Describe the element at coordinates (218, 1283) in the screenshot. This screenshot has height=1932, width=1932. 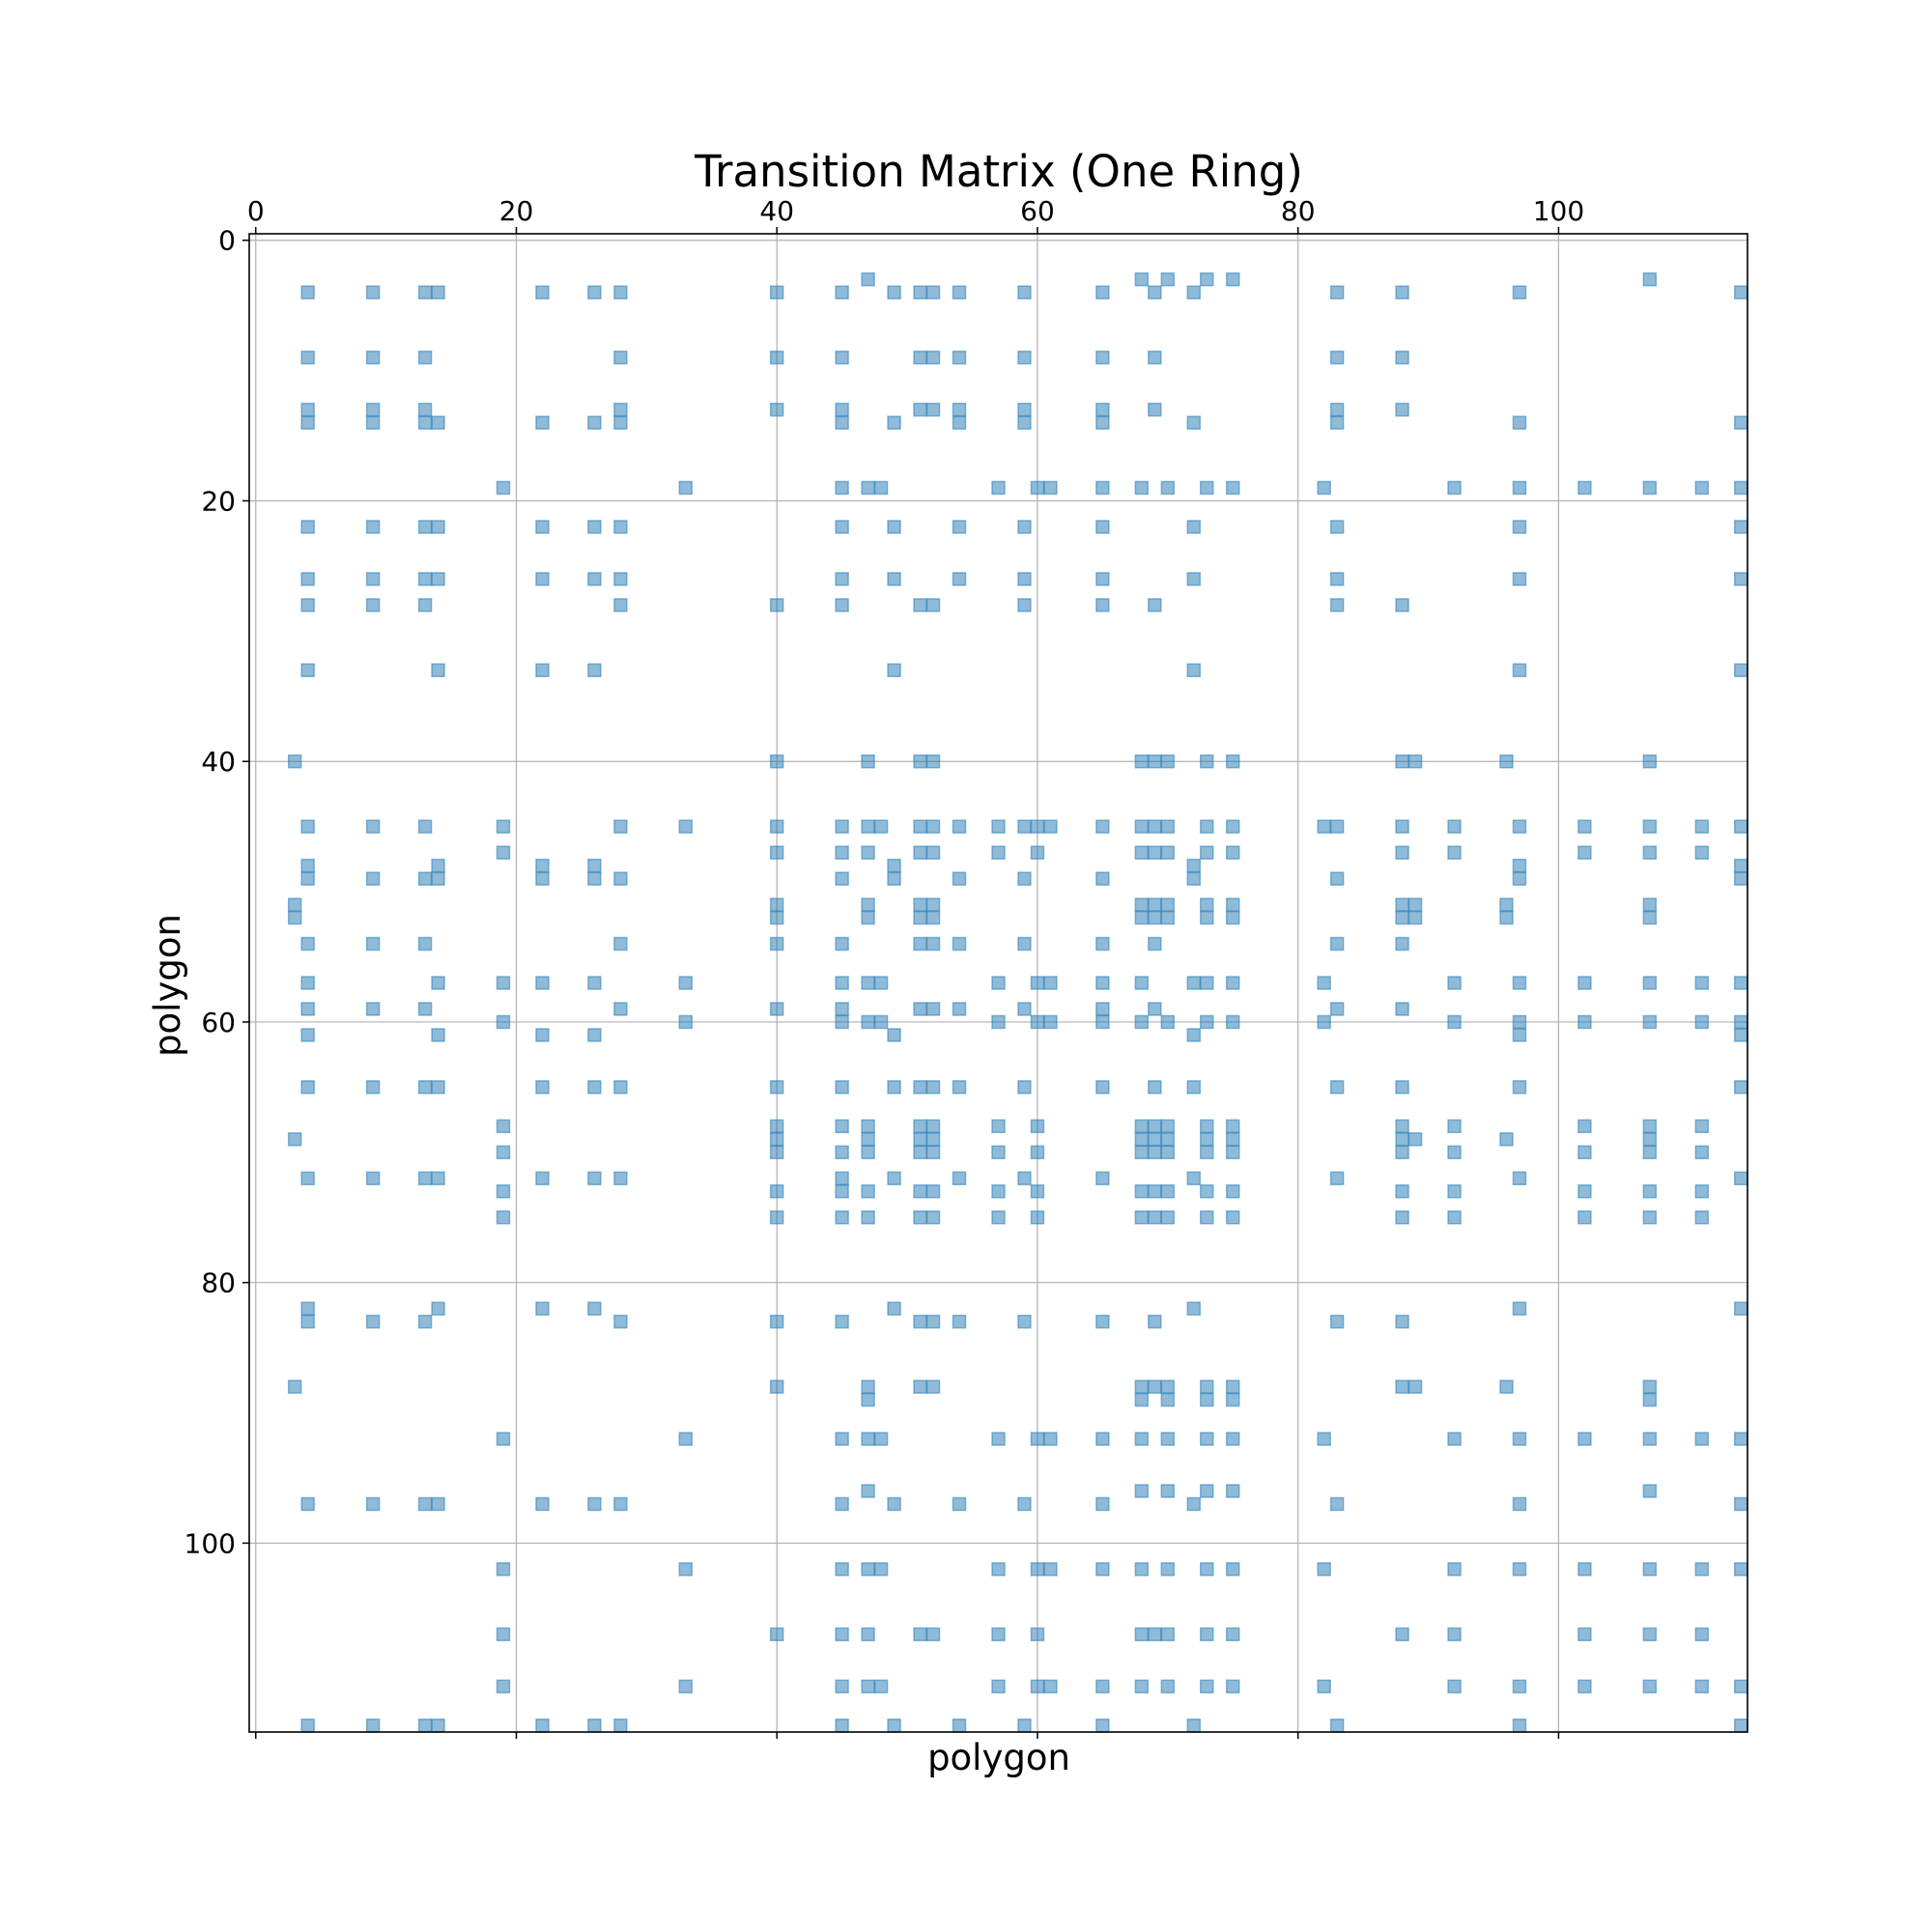
I see `y-tick-label: 80` at that location.